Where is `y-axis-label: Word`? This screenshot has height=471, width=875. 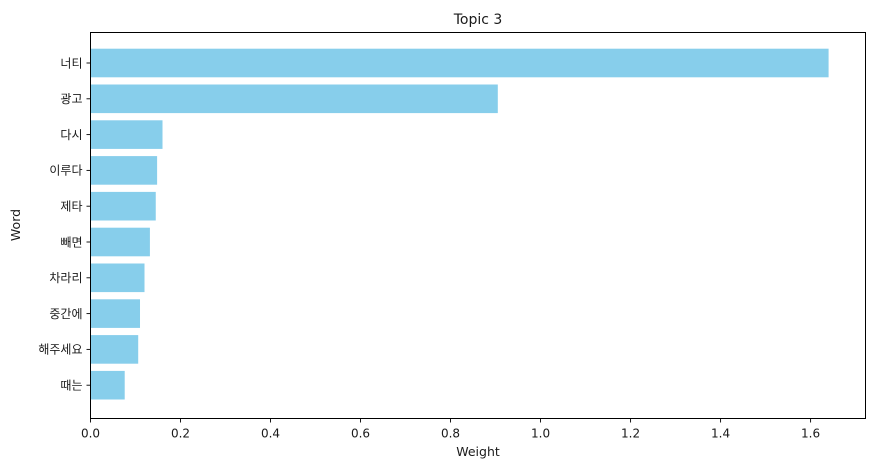
y-axis-label: Word is located at coordinates (15, 225).